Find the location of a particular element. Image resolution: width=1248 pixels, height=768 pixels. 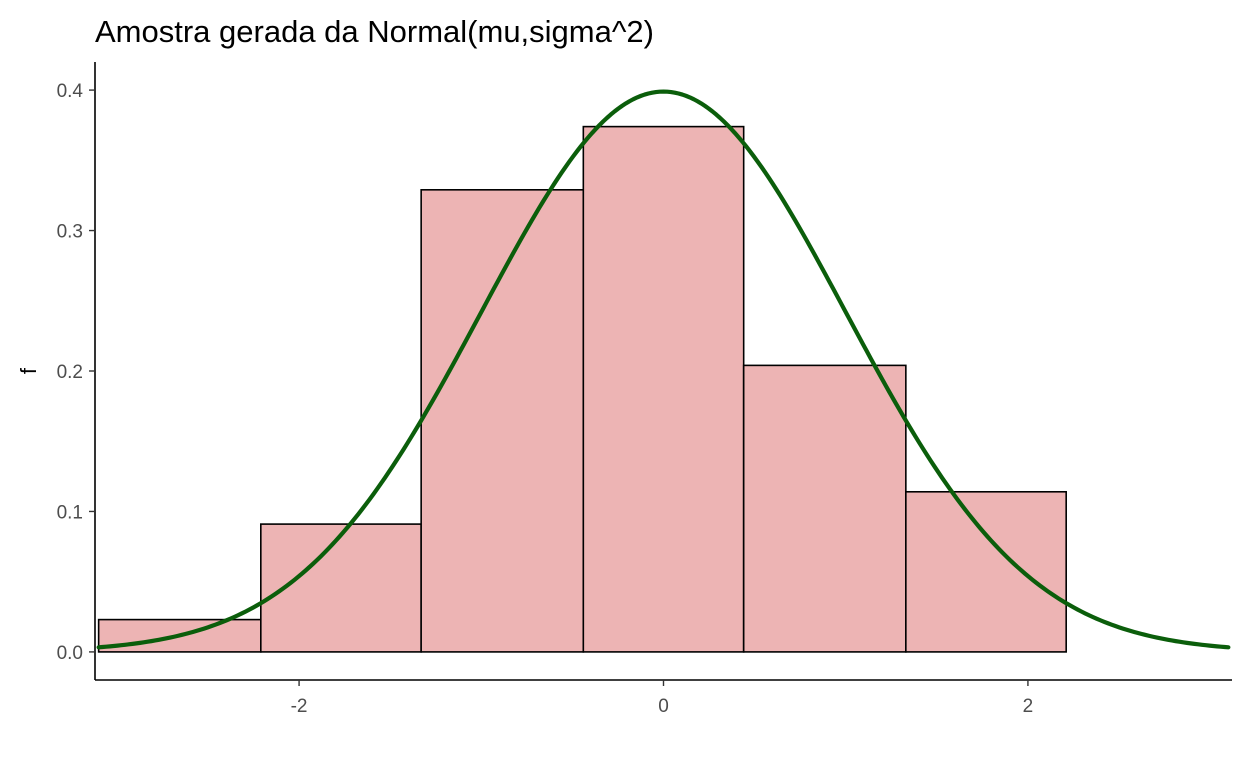

chart-title: Amostra gerada da Normal(mu,sigma^2) is located at coordinates (374, 31).